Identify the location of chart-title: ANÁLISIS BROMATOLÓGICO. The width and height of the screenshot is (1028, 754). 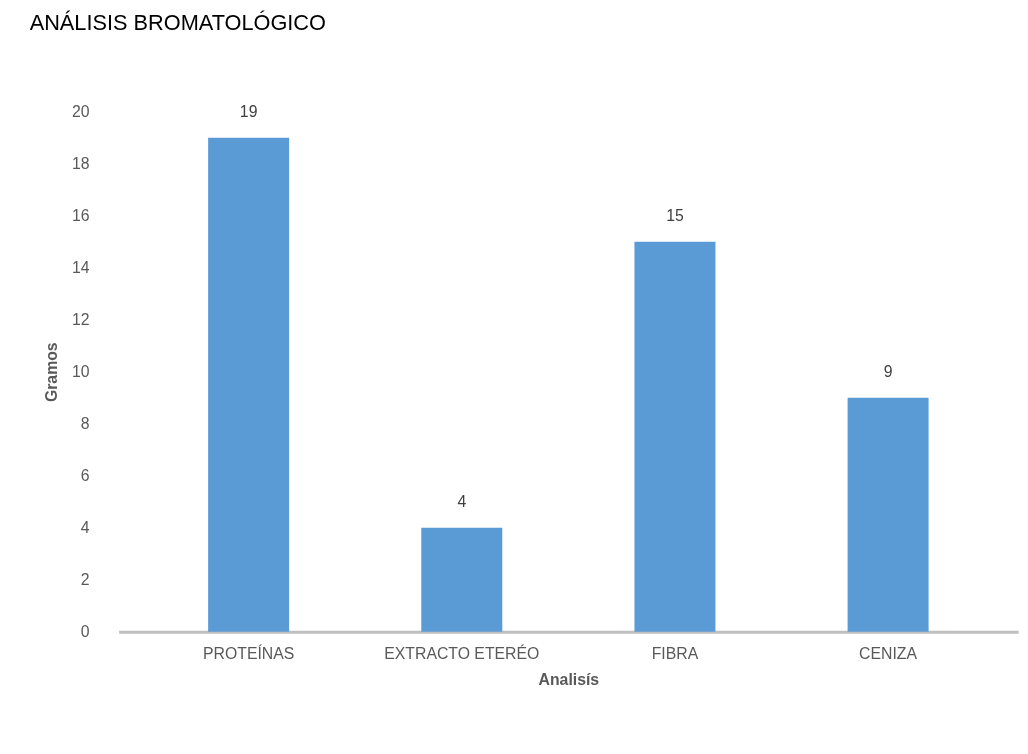
(177, 22).